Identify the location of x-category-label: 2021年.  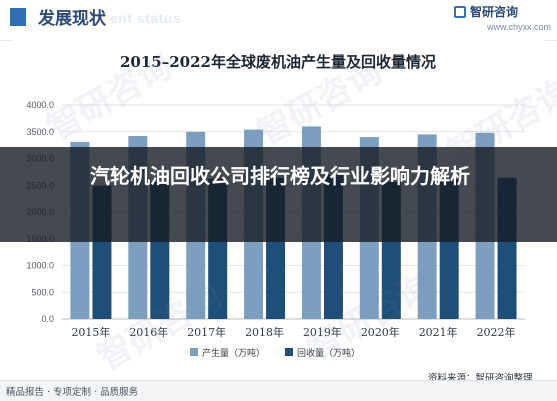
(438, 332).